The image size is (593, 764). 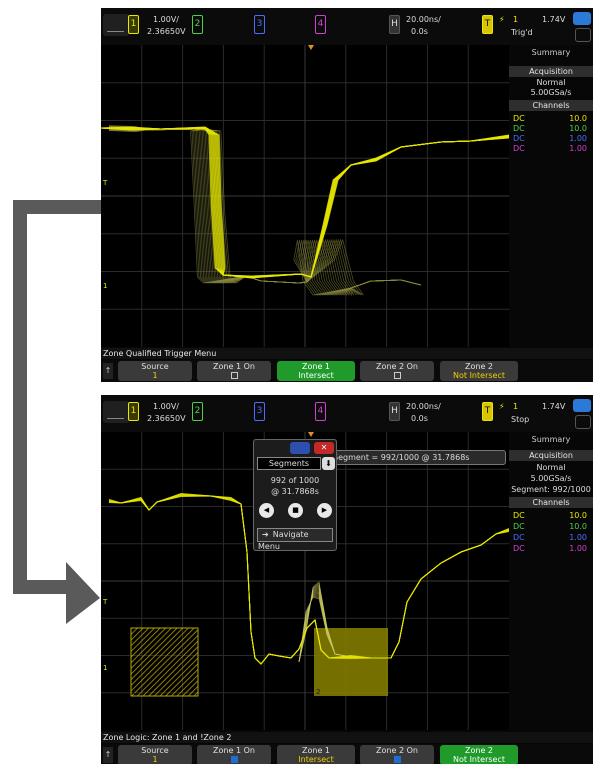 What do you see at coordinates (347, 737) in the screenshot?
I see `menu-title: Zone Logic: Zone 1 and !Zone 2` at bounding box center [347, 737].